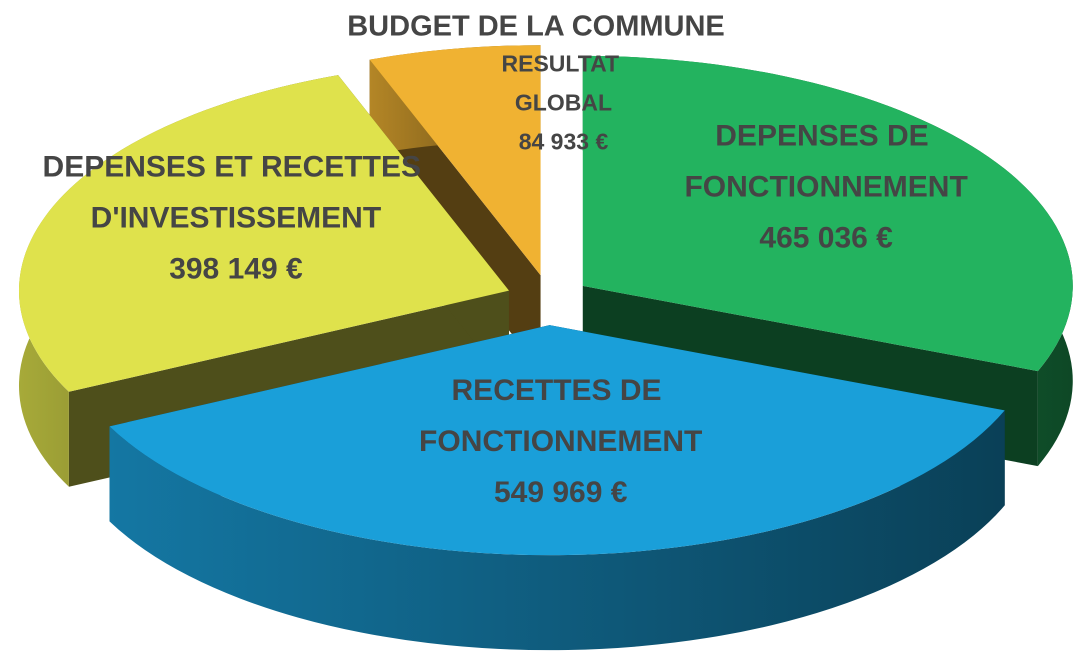  I want to click on value-label: 84 933 €, so click(564, 142).